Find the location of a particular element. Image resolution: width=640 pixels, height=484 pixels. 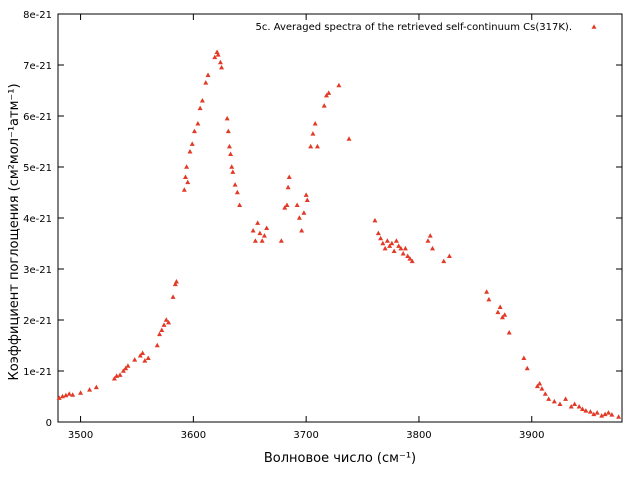

y-tick-label: 7e-21 is located at coordinates (37, 66).